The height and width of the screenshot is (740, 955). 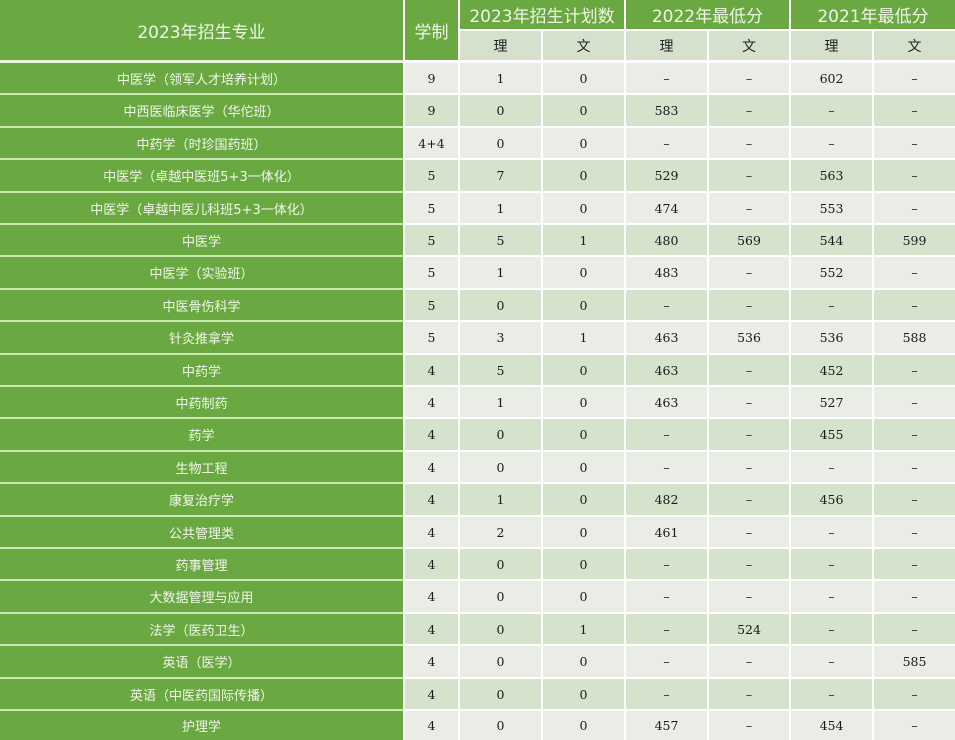 What do you see at coordinates (831, 499) in the screenshot?
I see `score-2021-sci-cell: 456` at bounding box center [831, 499].